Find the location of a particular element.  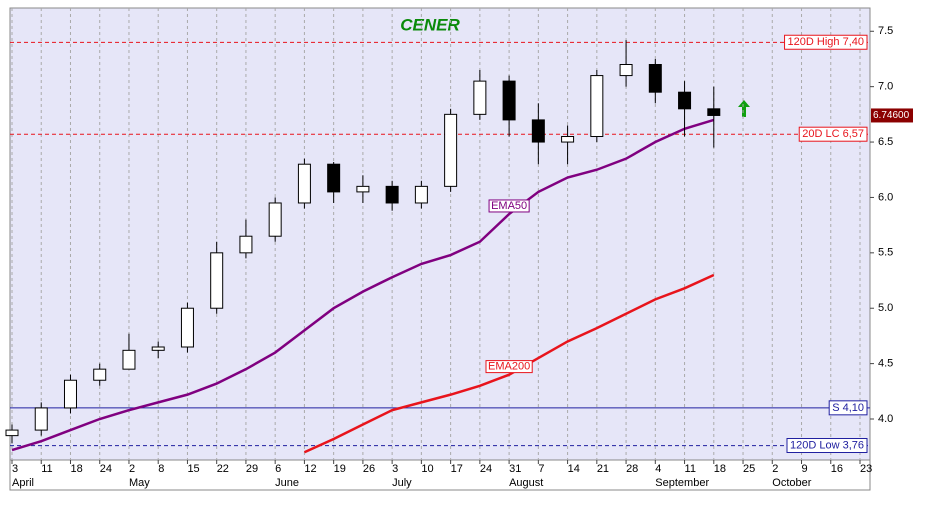

x-tick-label: 15 is located at coordinates (193, 469).